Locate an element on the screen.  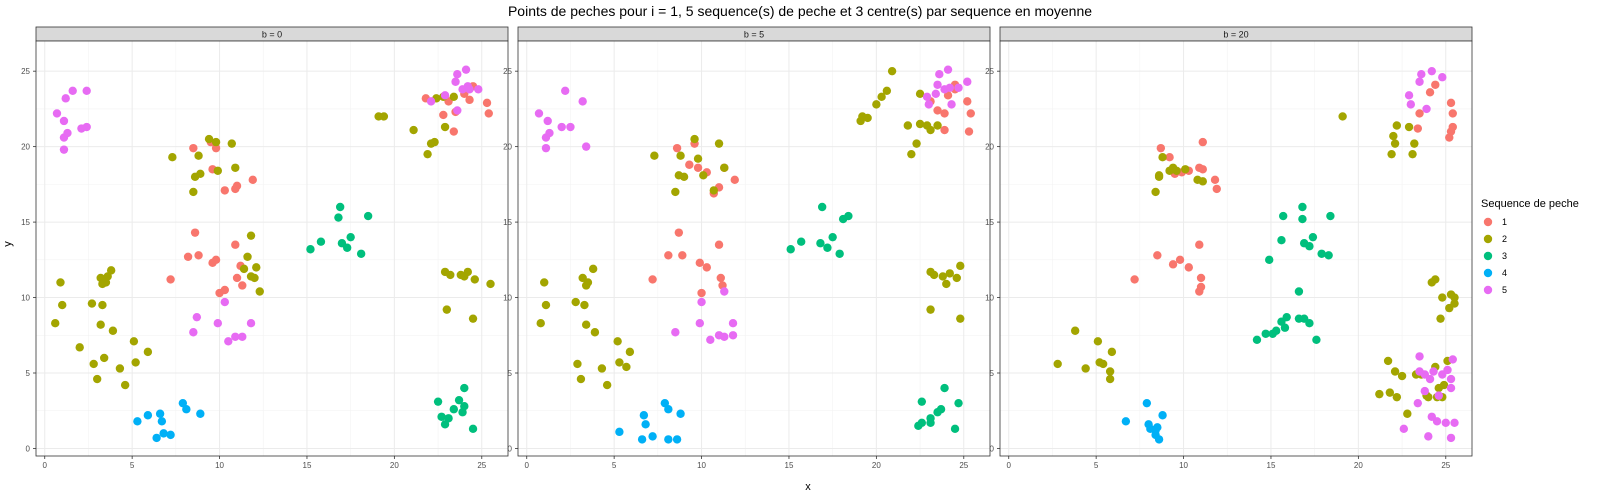
x-tick-label: 20 is located at coordinates (876, 465).